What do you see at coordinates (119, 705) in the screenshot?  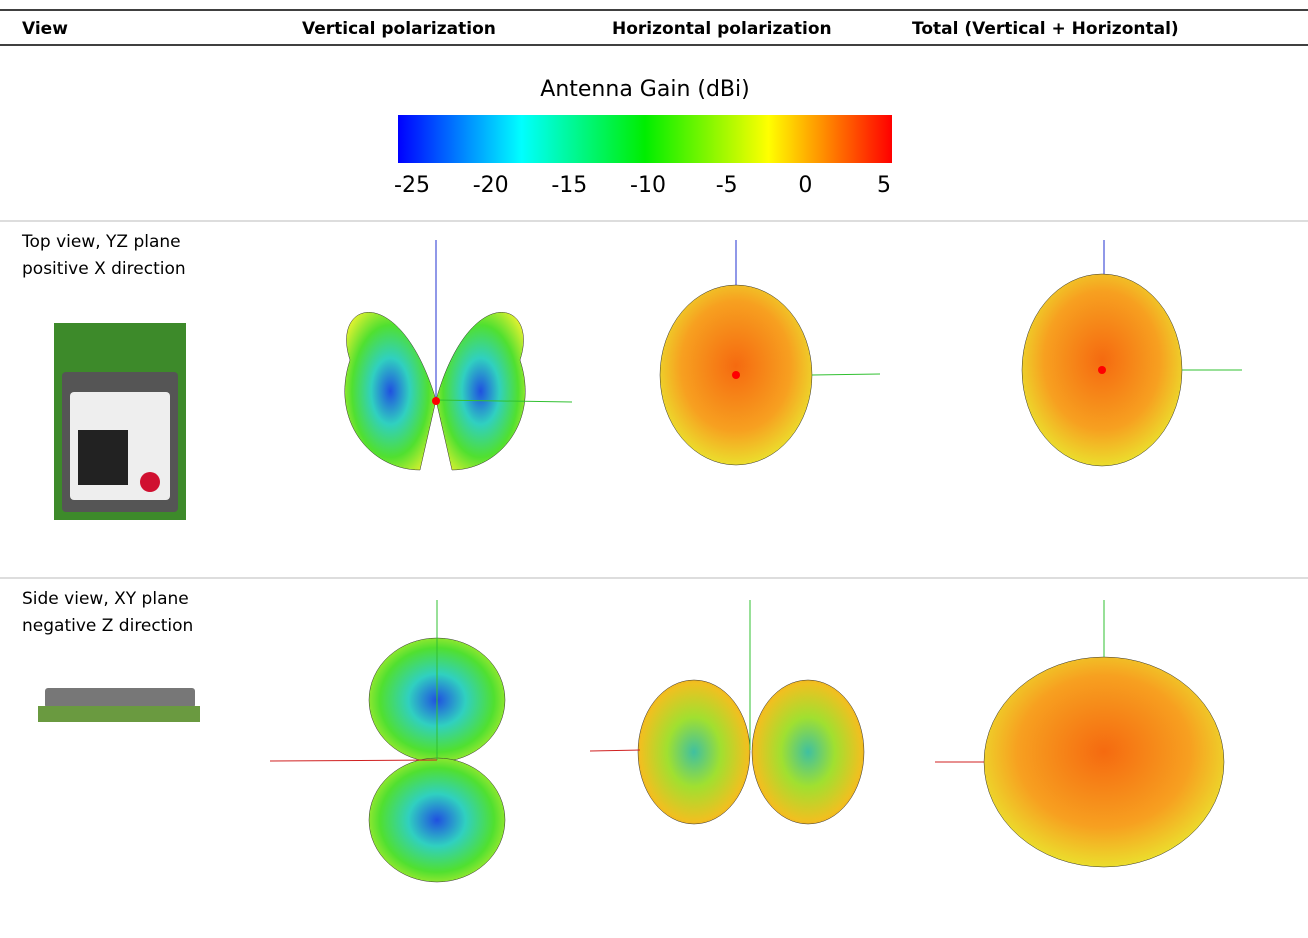 I see `module-side` at bounding box center [119, 705].